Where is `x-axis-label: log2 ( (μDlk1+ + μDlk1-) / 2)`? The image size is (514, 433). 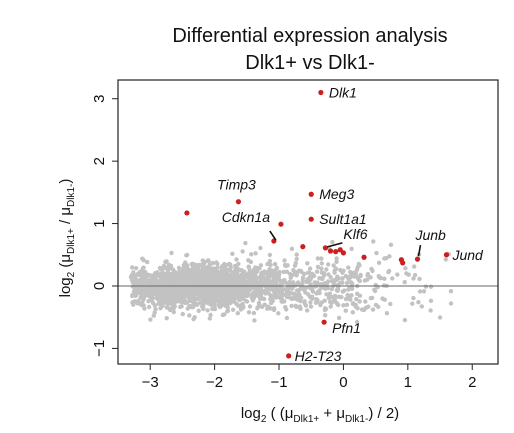
x-axis-label: log2 ( (μDlk1+ + μDlk1-) / 2) is located at coordinates (320, 415).